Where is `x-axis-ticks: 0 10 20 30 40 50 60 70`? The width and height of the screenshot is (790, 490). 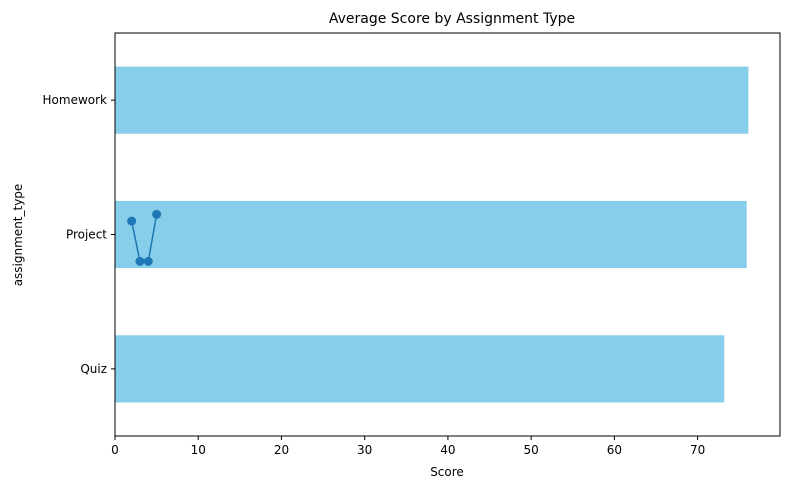 x-axis-ticks: 0 10 20 30 40 50 60 70 is located at coordinates (408, 446).